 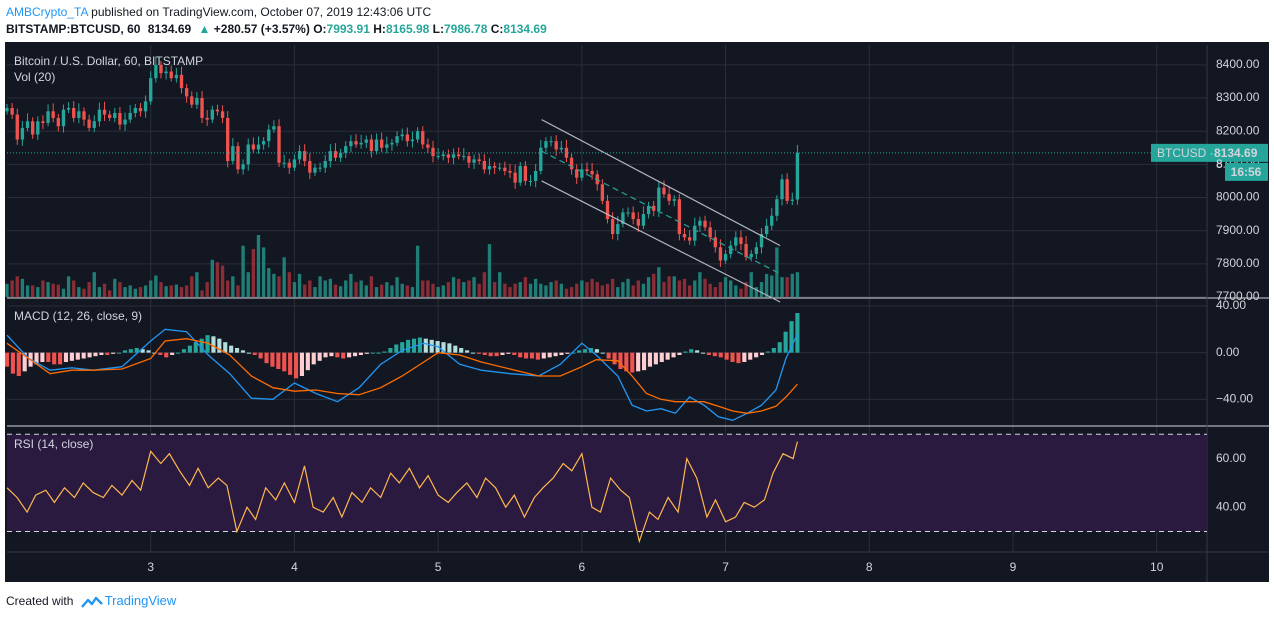 I want to click on last-price: 8134.69, so click(x=169, y=29).